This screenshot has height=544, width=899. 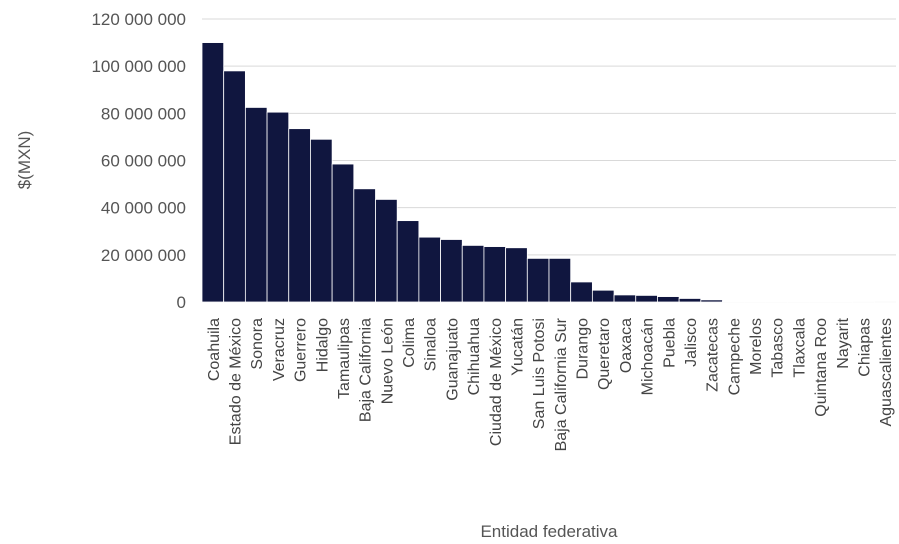 What do you see at coordinates (322, 345) in the screenshot?
I see `x-tick-label: Hidalgo` at bounding box center [322, 345].